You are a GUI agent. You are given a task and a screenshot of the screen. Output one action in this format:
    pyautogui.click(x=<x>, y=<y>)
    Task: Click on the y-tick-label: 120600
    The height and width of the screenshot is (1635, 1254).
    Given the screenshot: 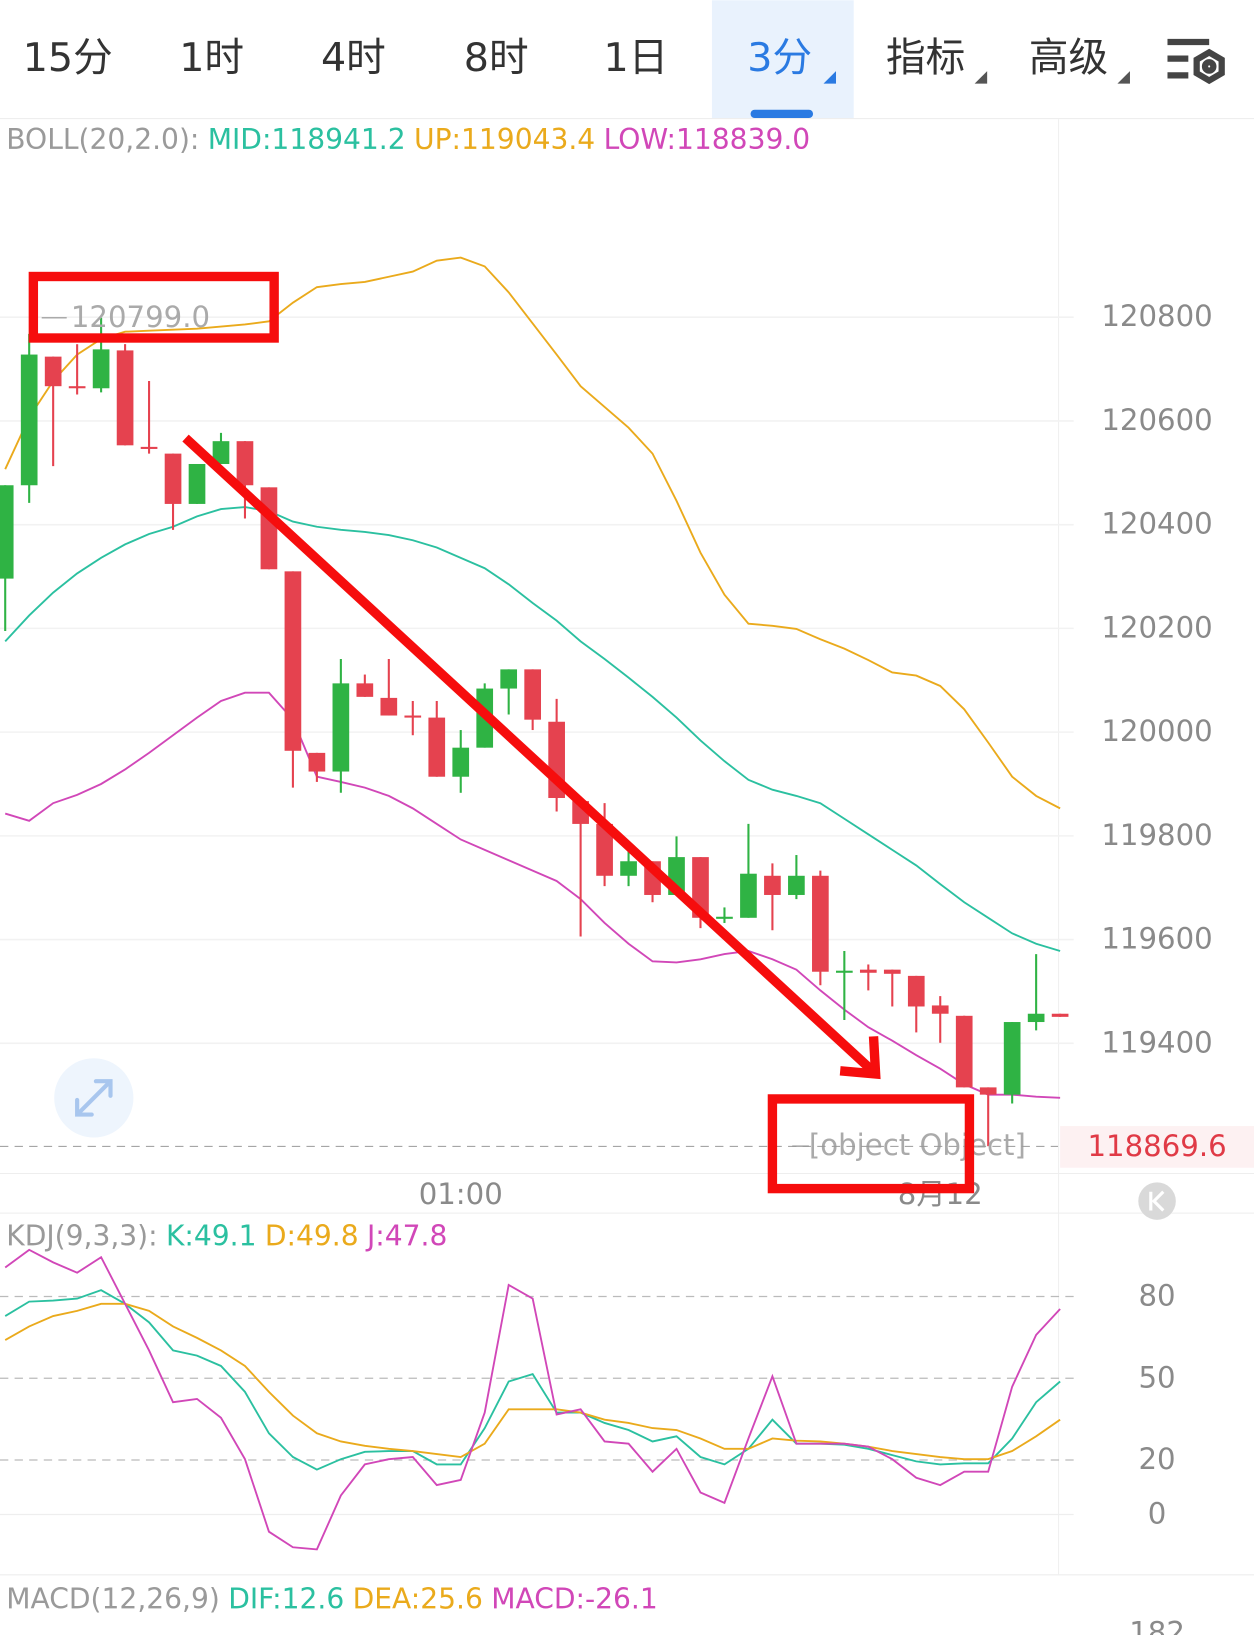 What is the action you would take?
    pyautogui.click(x=1156, y=420)
    